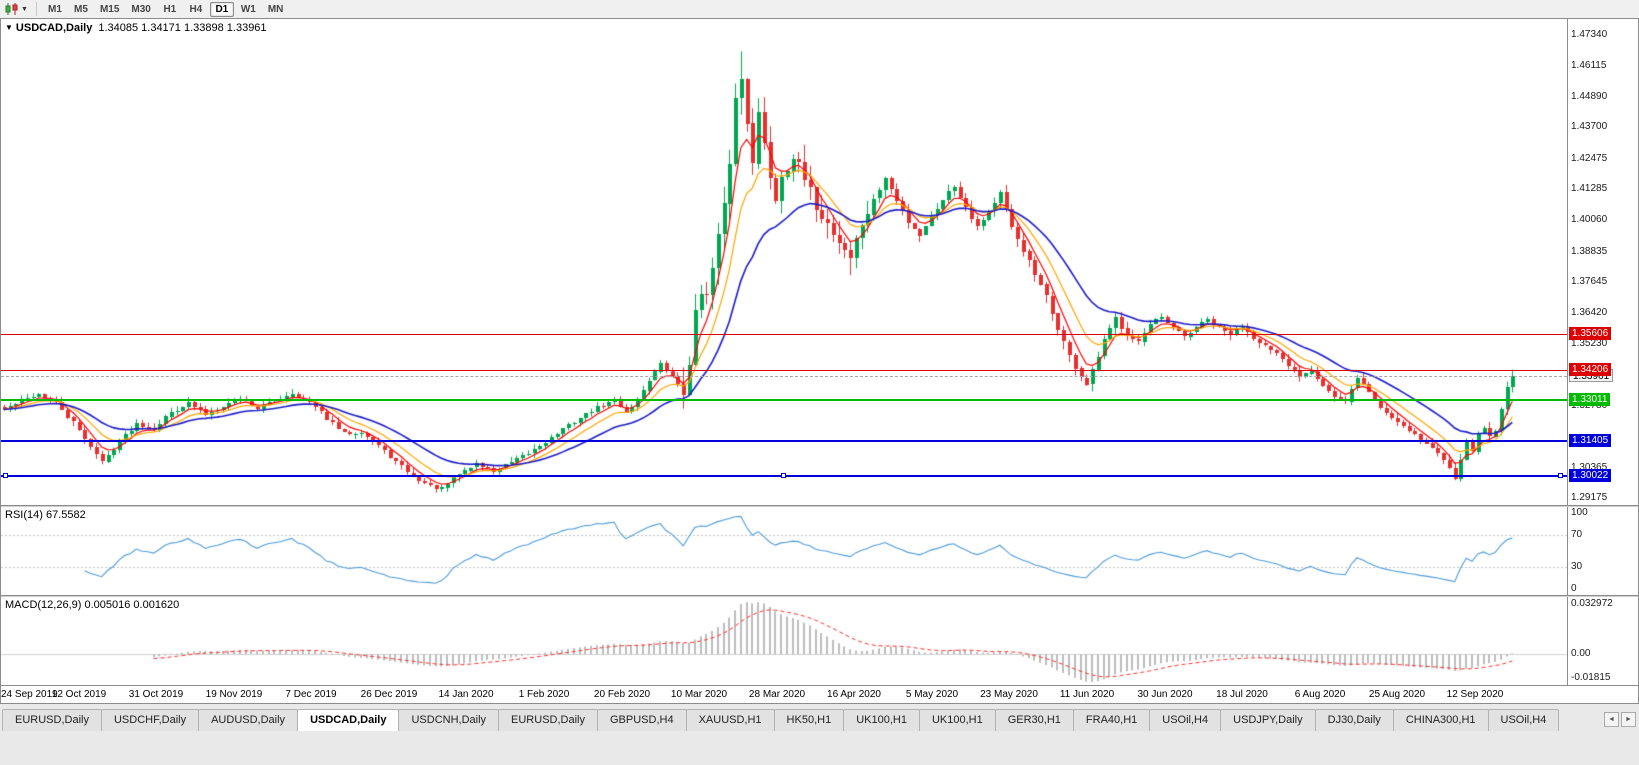  What do you see at coordinates (92, 605) in the screenshot?
I see `macd-label: MACD(12,26,9) 0.005016 0.001620` at bounding box center [92, 605].